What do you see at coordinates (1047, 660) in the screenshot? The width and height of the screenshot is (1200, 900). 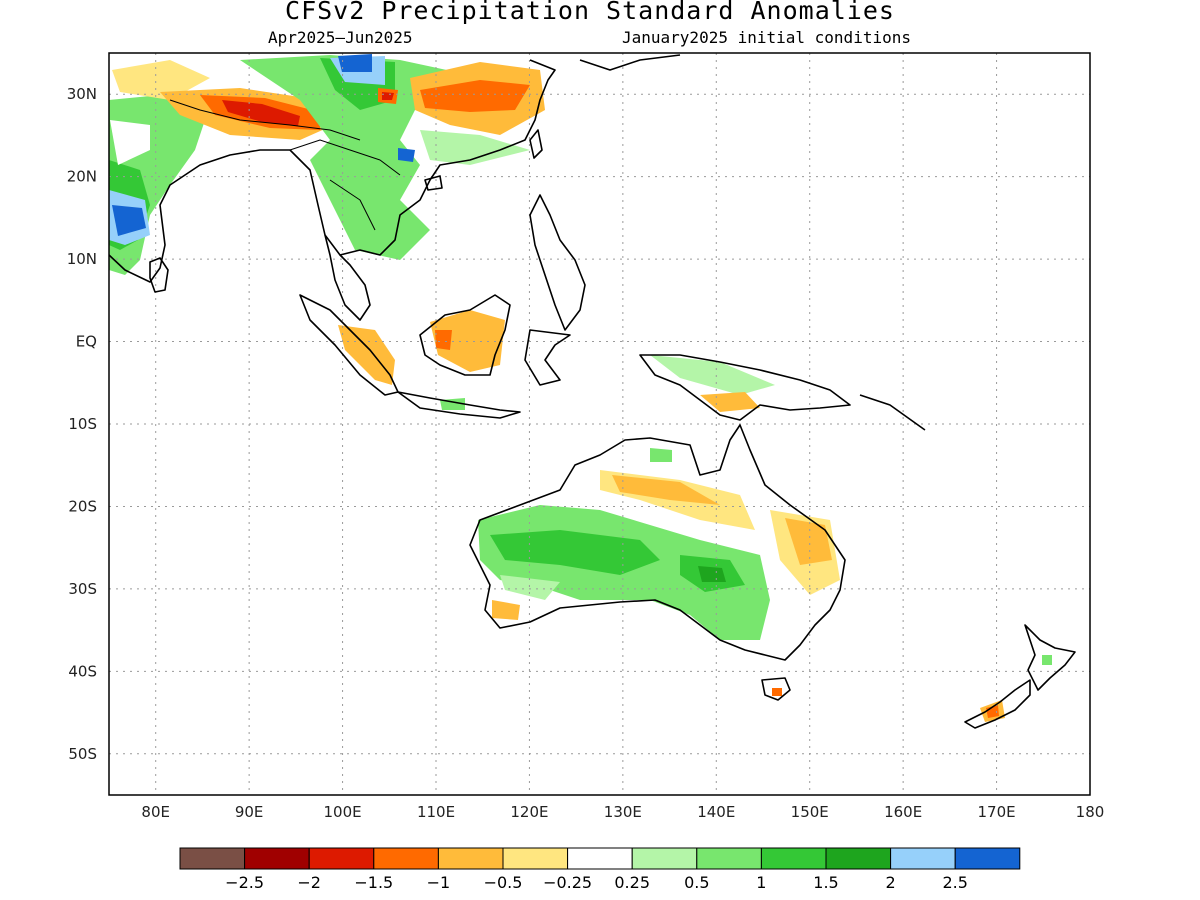 I see `anomaly-region-north-island-wet` at bounding box center [1047, 660].